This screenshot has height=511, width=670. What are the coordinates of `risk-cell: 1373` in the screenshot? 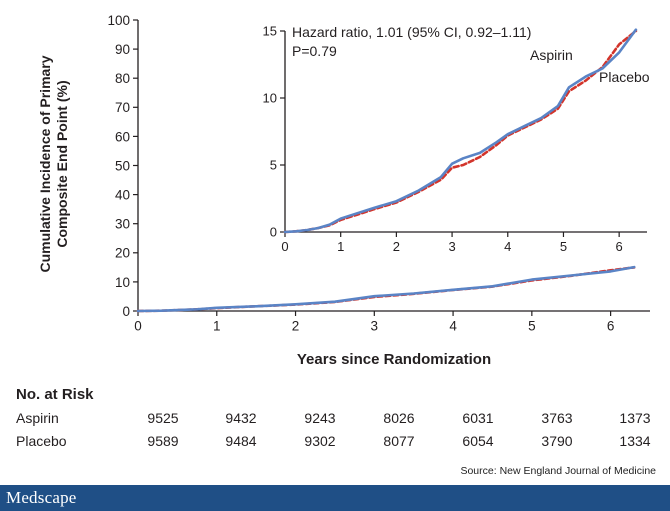 It's located at (635, 418).